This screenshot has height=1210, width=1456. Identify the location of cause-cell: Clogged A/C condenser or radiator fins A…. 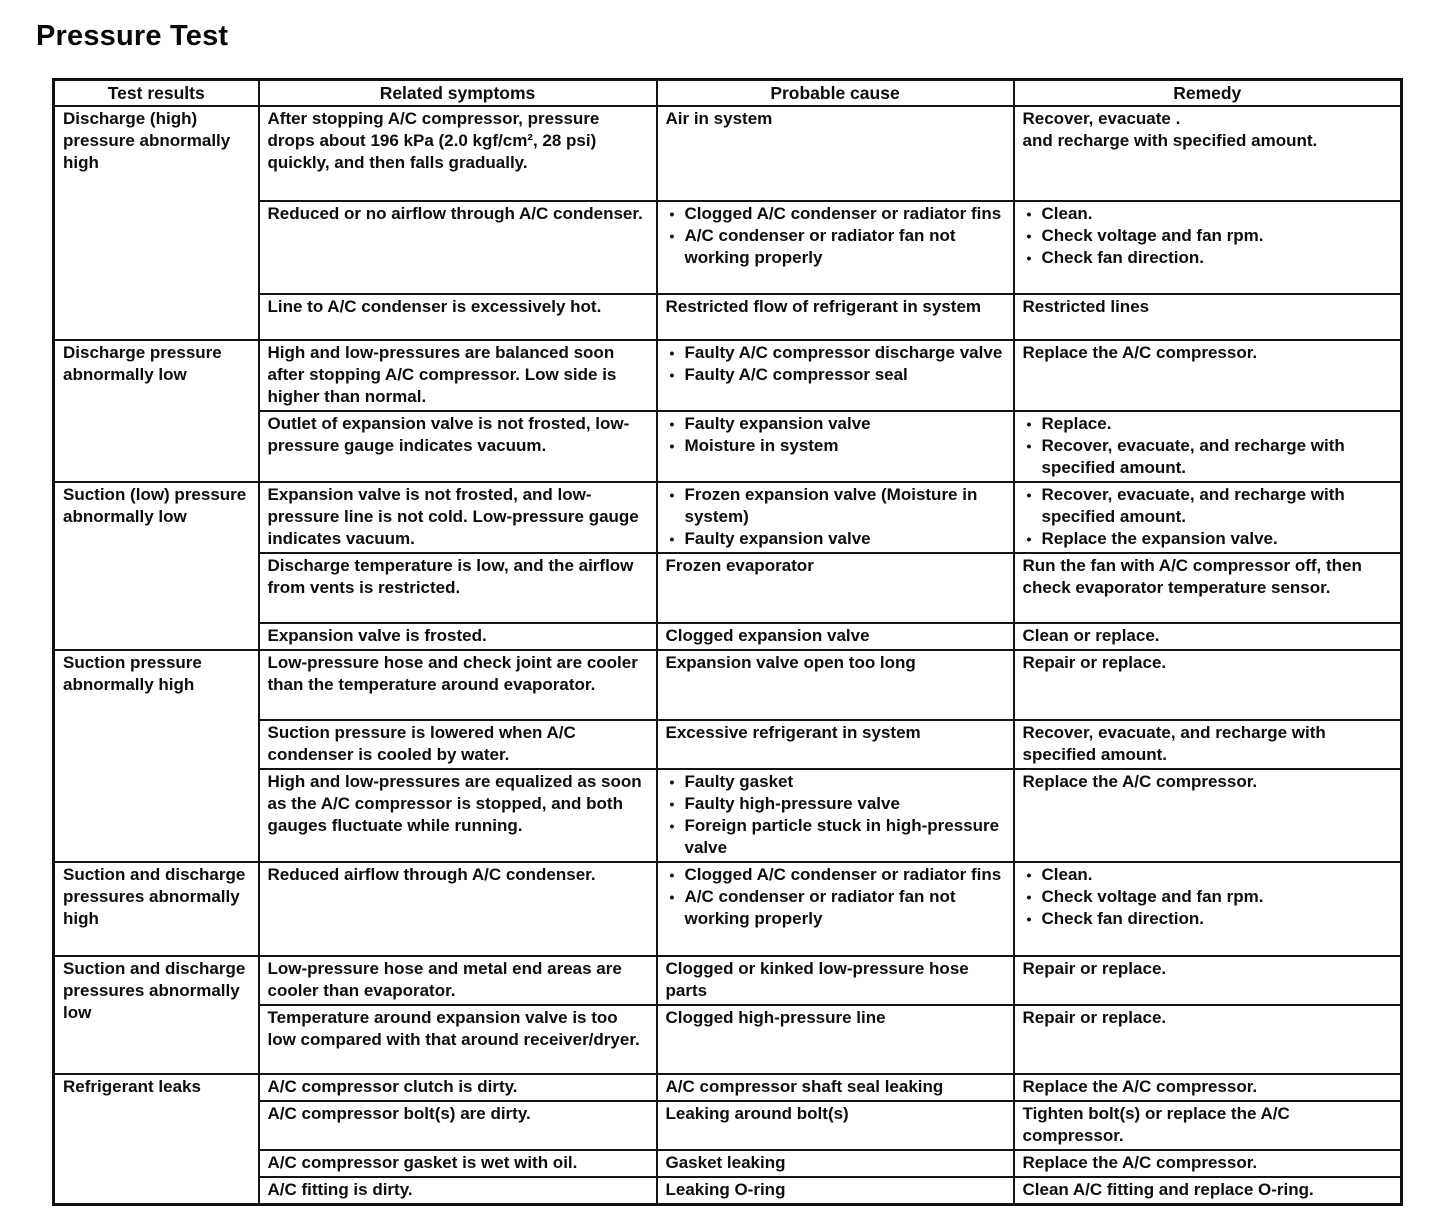
(835, 909).